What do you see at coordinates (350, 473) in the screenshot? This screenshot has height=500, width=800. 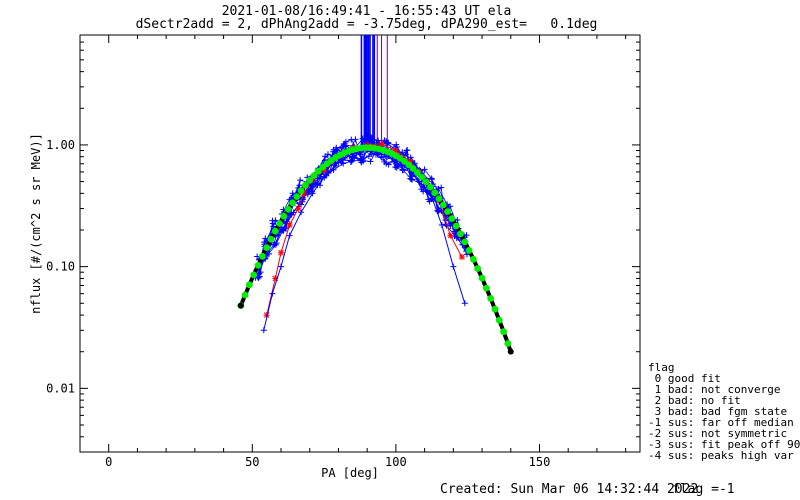 I see `x-axis-label: PA [deg]` at bounding box center [350, 473].